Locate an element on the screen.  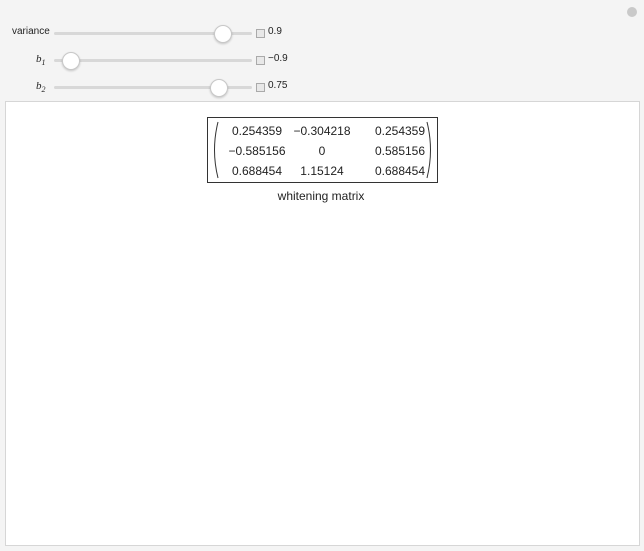
slider-value: 0.75 is located at coordinates (278, 85).